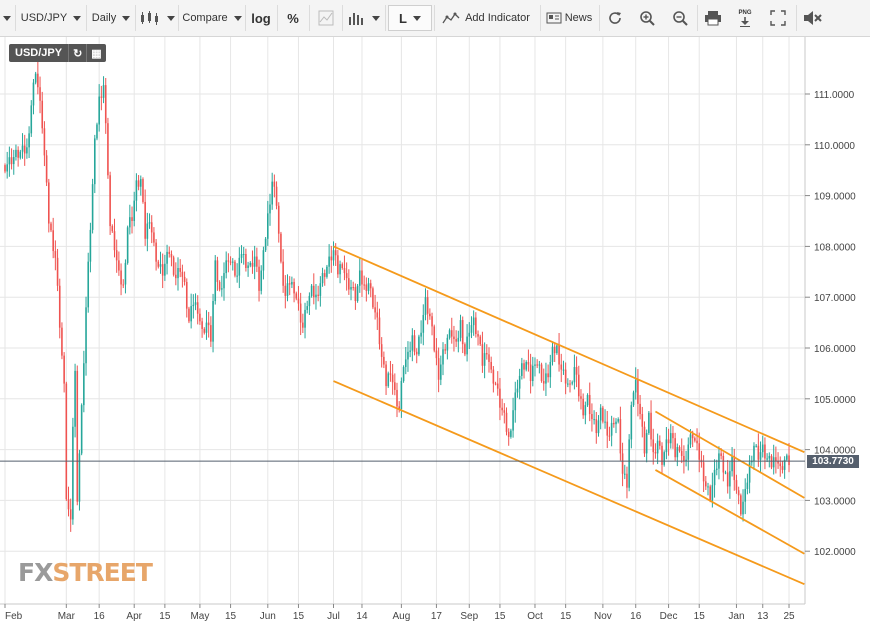 This screenshot has height=635, width=870. I want to click on refresh-button, so click(615, 18).